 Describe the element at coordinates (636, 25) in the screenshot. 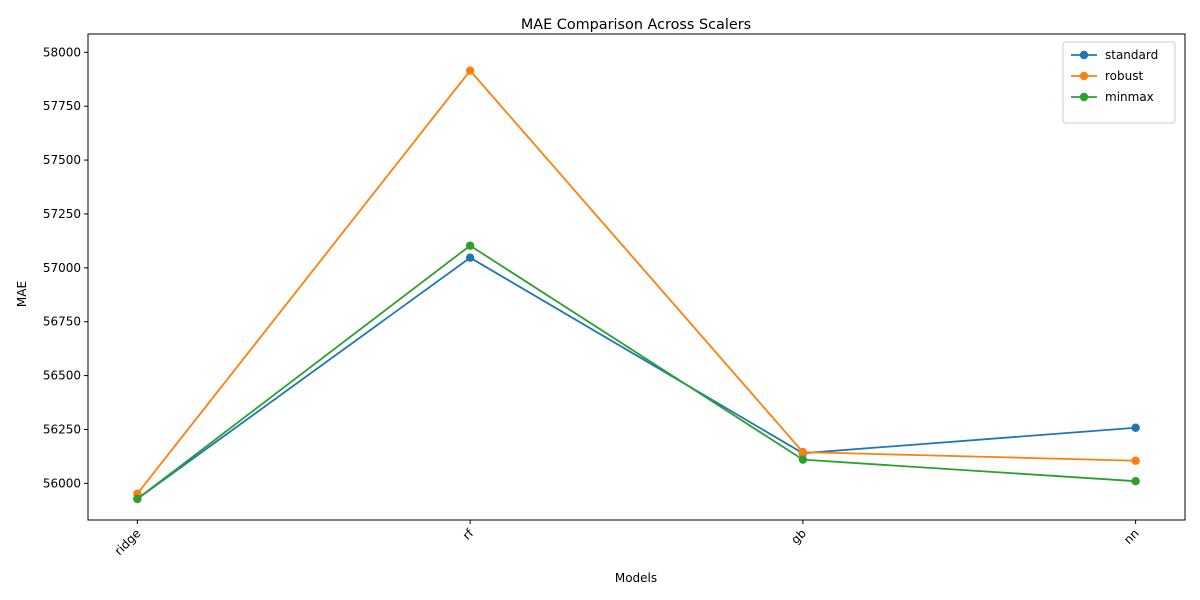

I see `chart-title: MAE Comparison Across Scalers` at that location.